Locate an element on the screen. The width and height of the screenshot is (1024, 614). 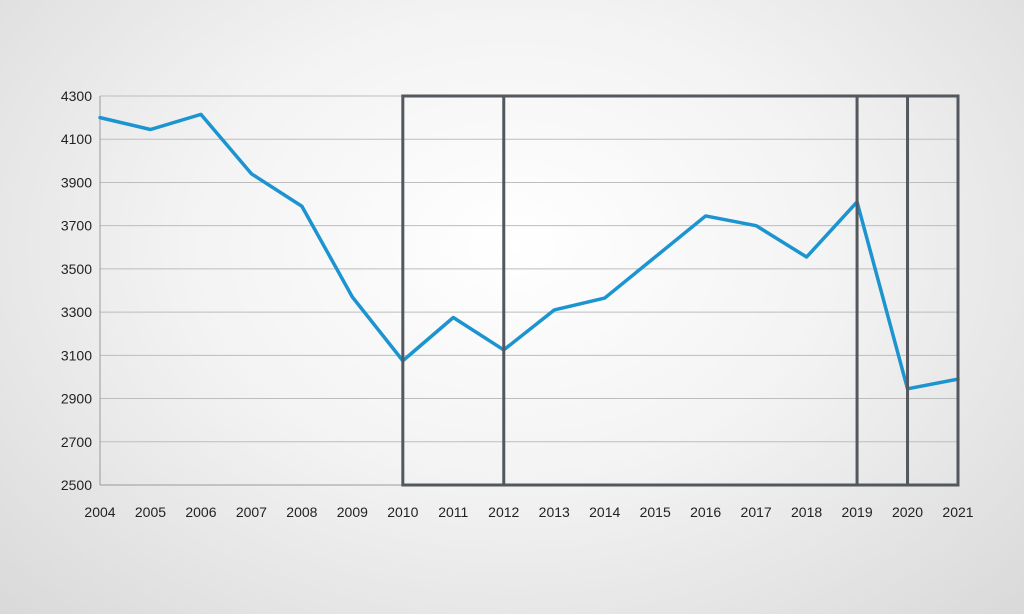
y-tick-label: 2700 is located at coordinates (76, 442).